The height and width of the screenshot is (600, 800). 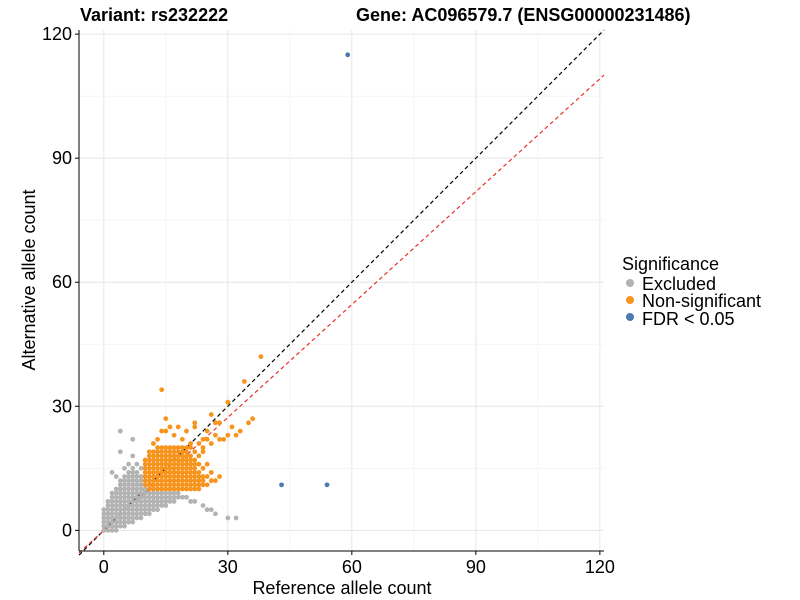 What do you see at coordinates (104, 567) in the screenshot?
I see `x-tick-label: 0` at bounding box center [104, 567].